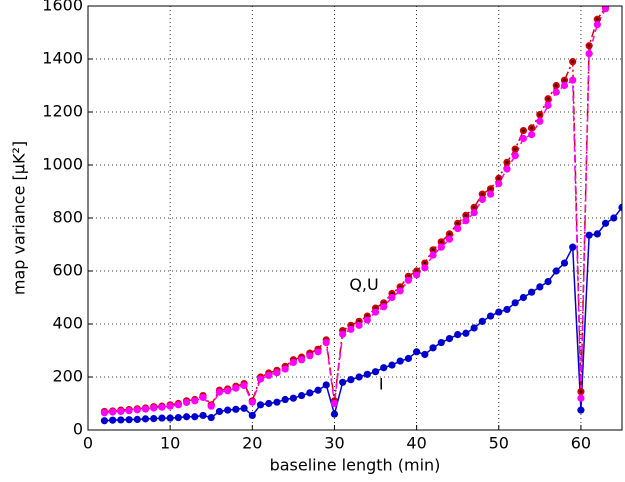 Image resolution: width=625 pixels, height=482 pixels. What do you see at coordinates (363, 284) in the screenshot?
I see `annotation: Q,U` at bounding box center [363, 284].